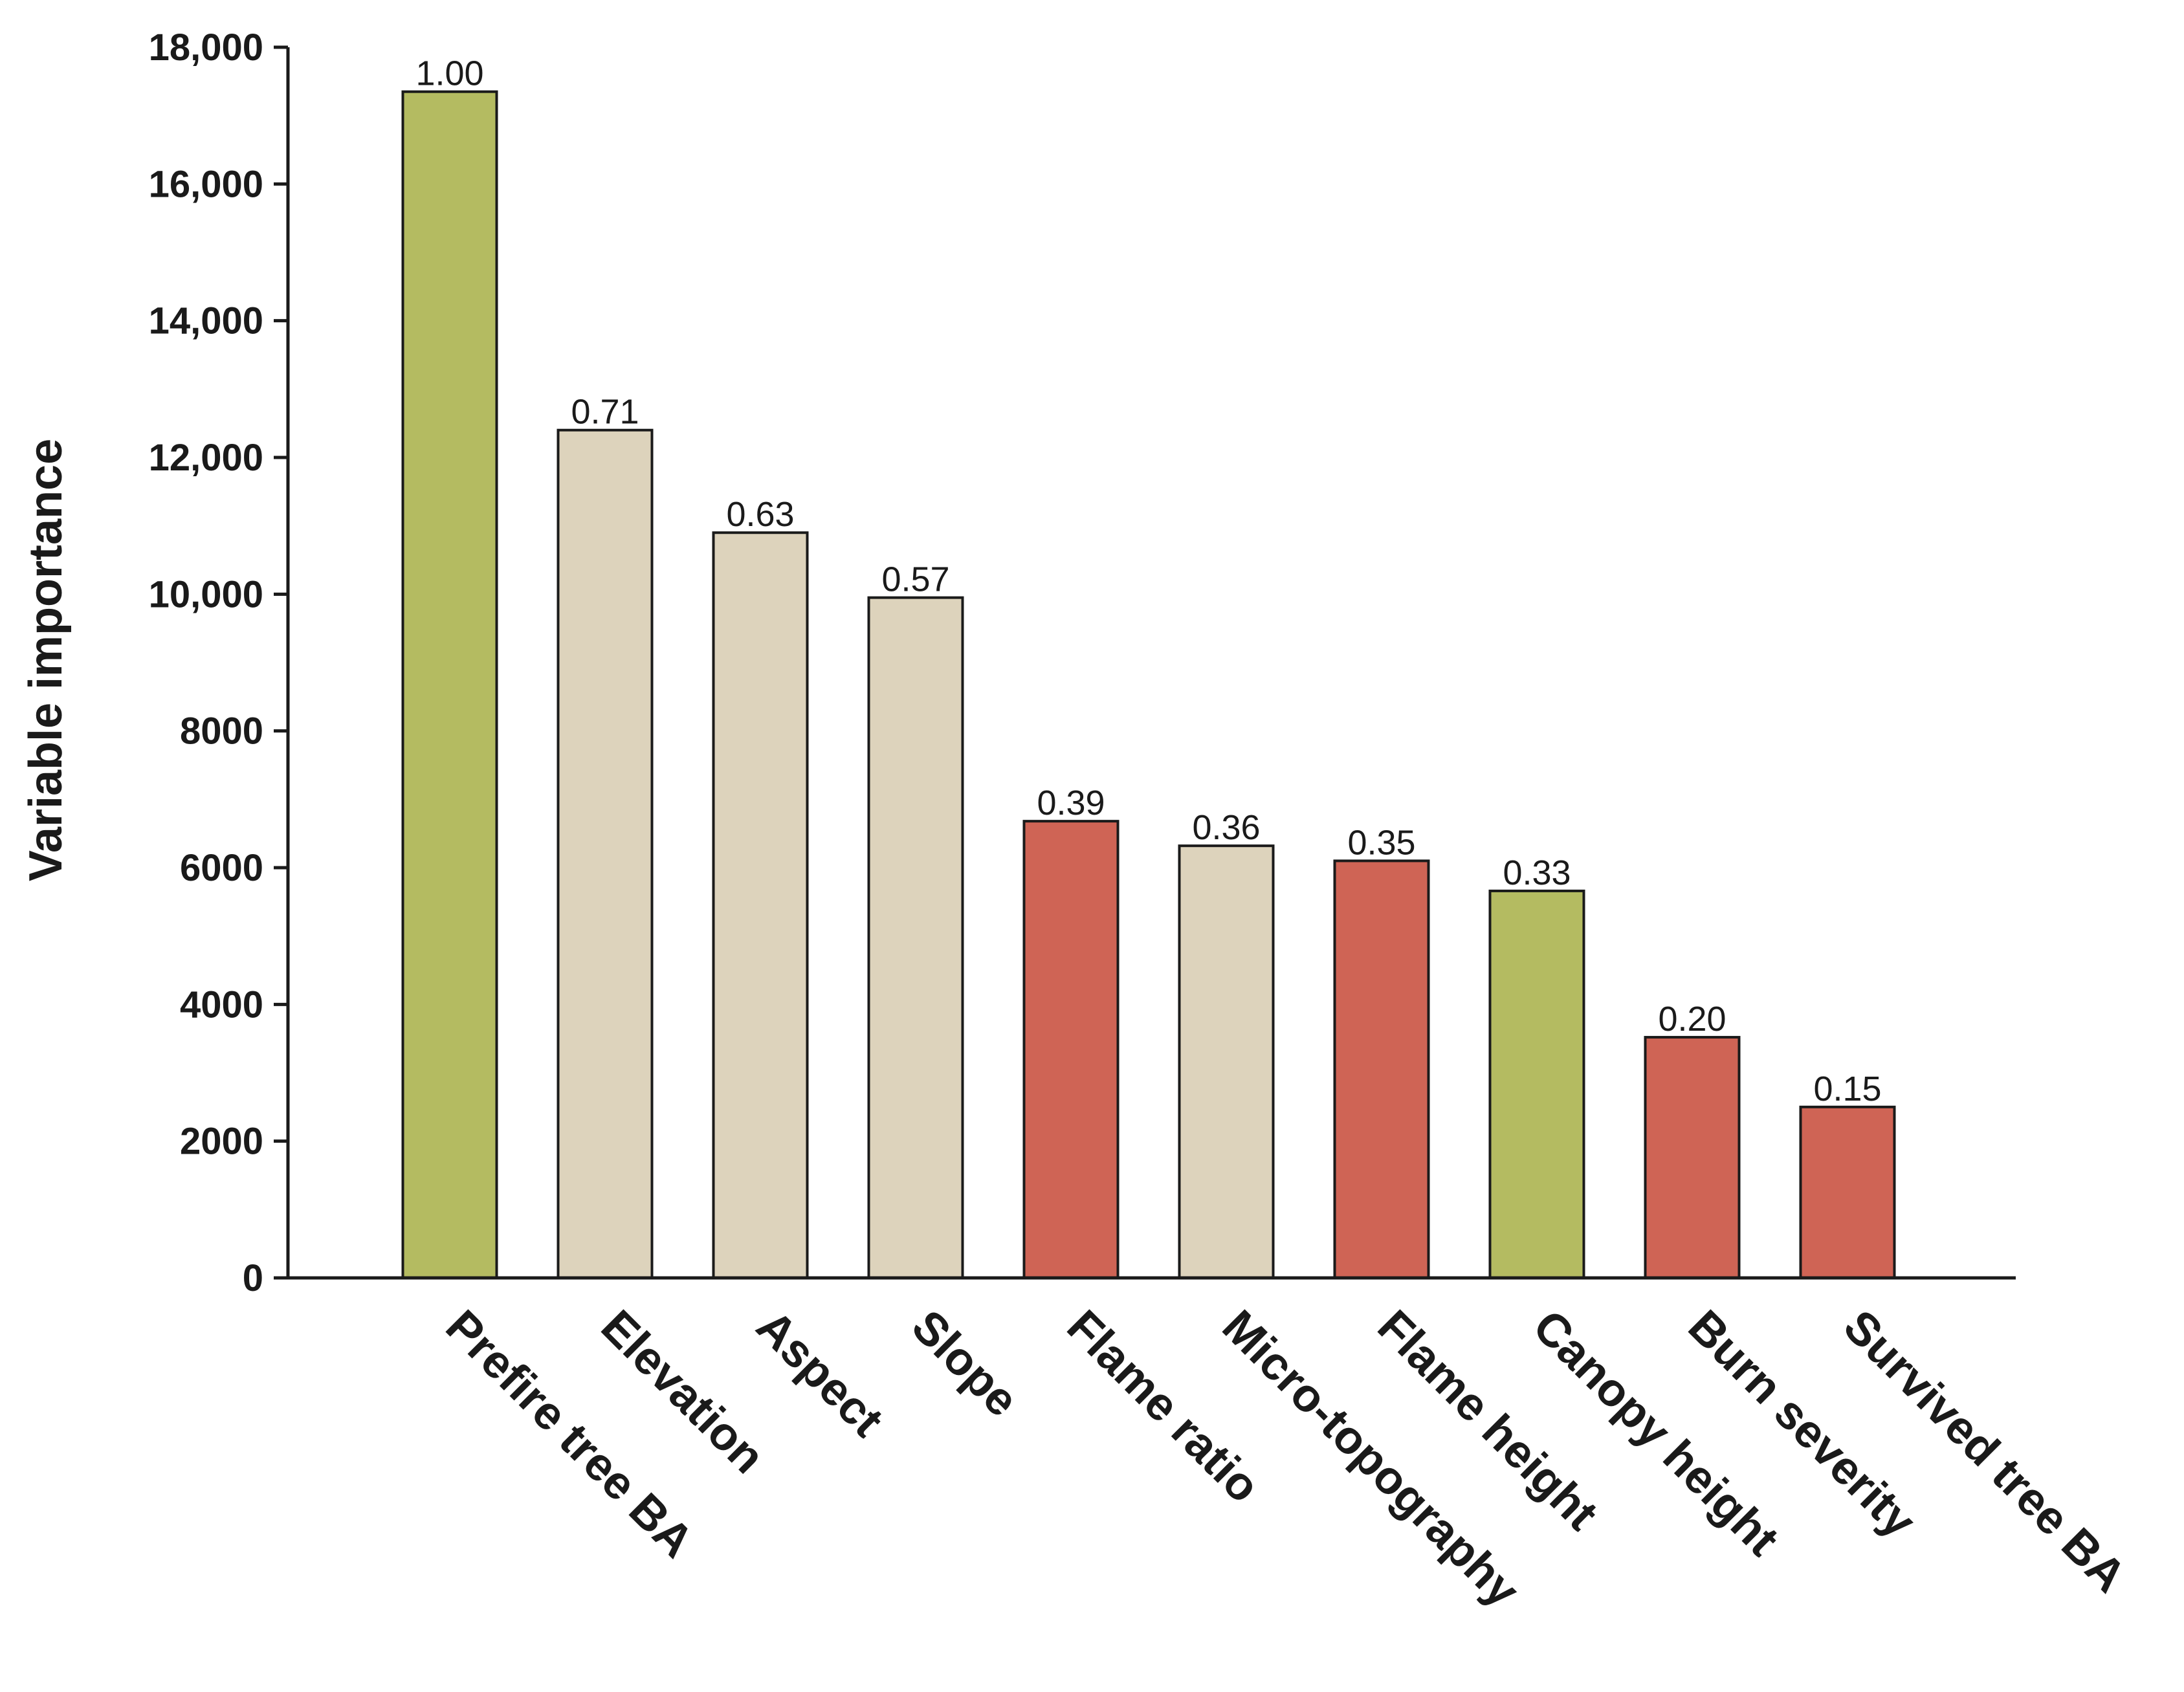  I want to click on bar-value-label: 1.00, so click(449, 73).